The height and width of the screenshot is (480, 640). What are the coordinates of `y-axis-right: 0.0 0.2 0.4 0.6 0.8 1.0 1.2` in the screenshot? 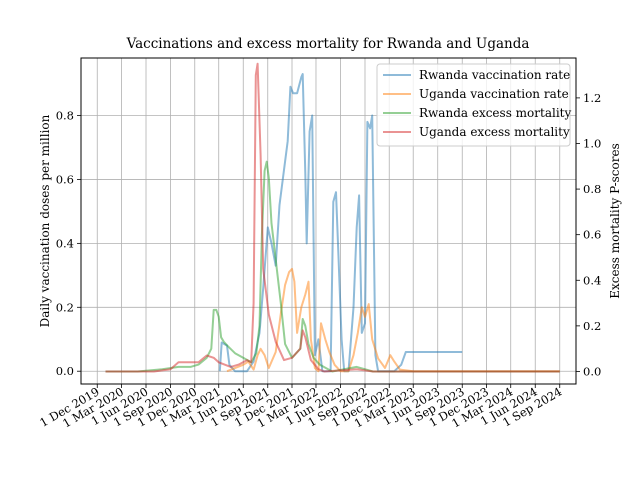 It's located at (588, 234).